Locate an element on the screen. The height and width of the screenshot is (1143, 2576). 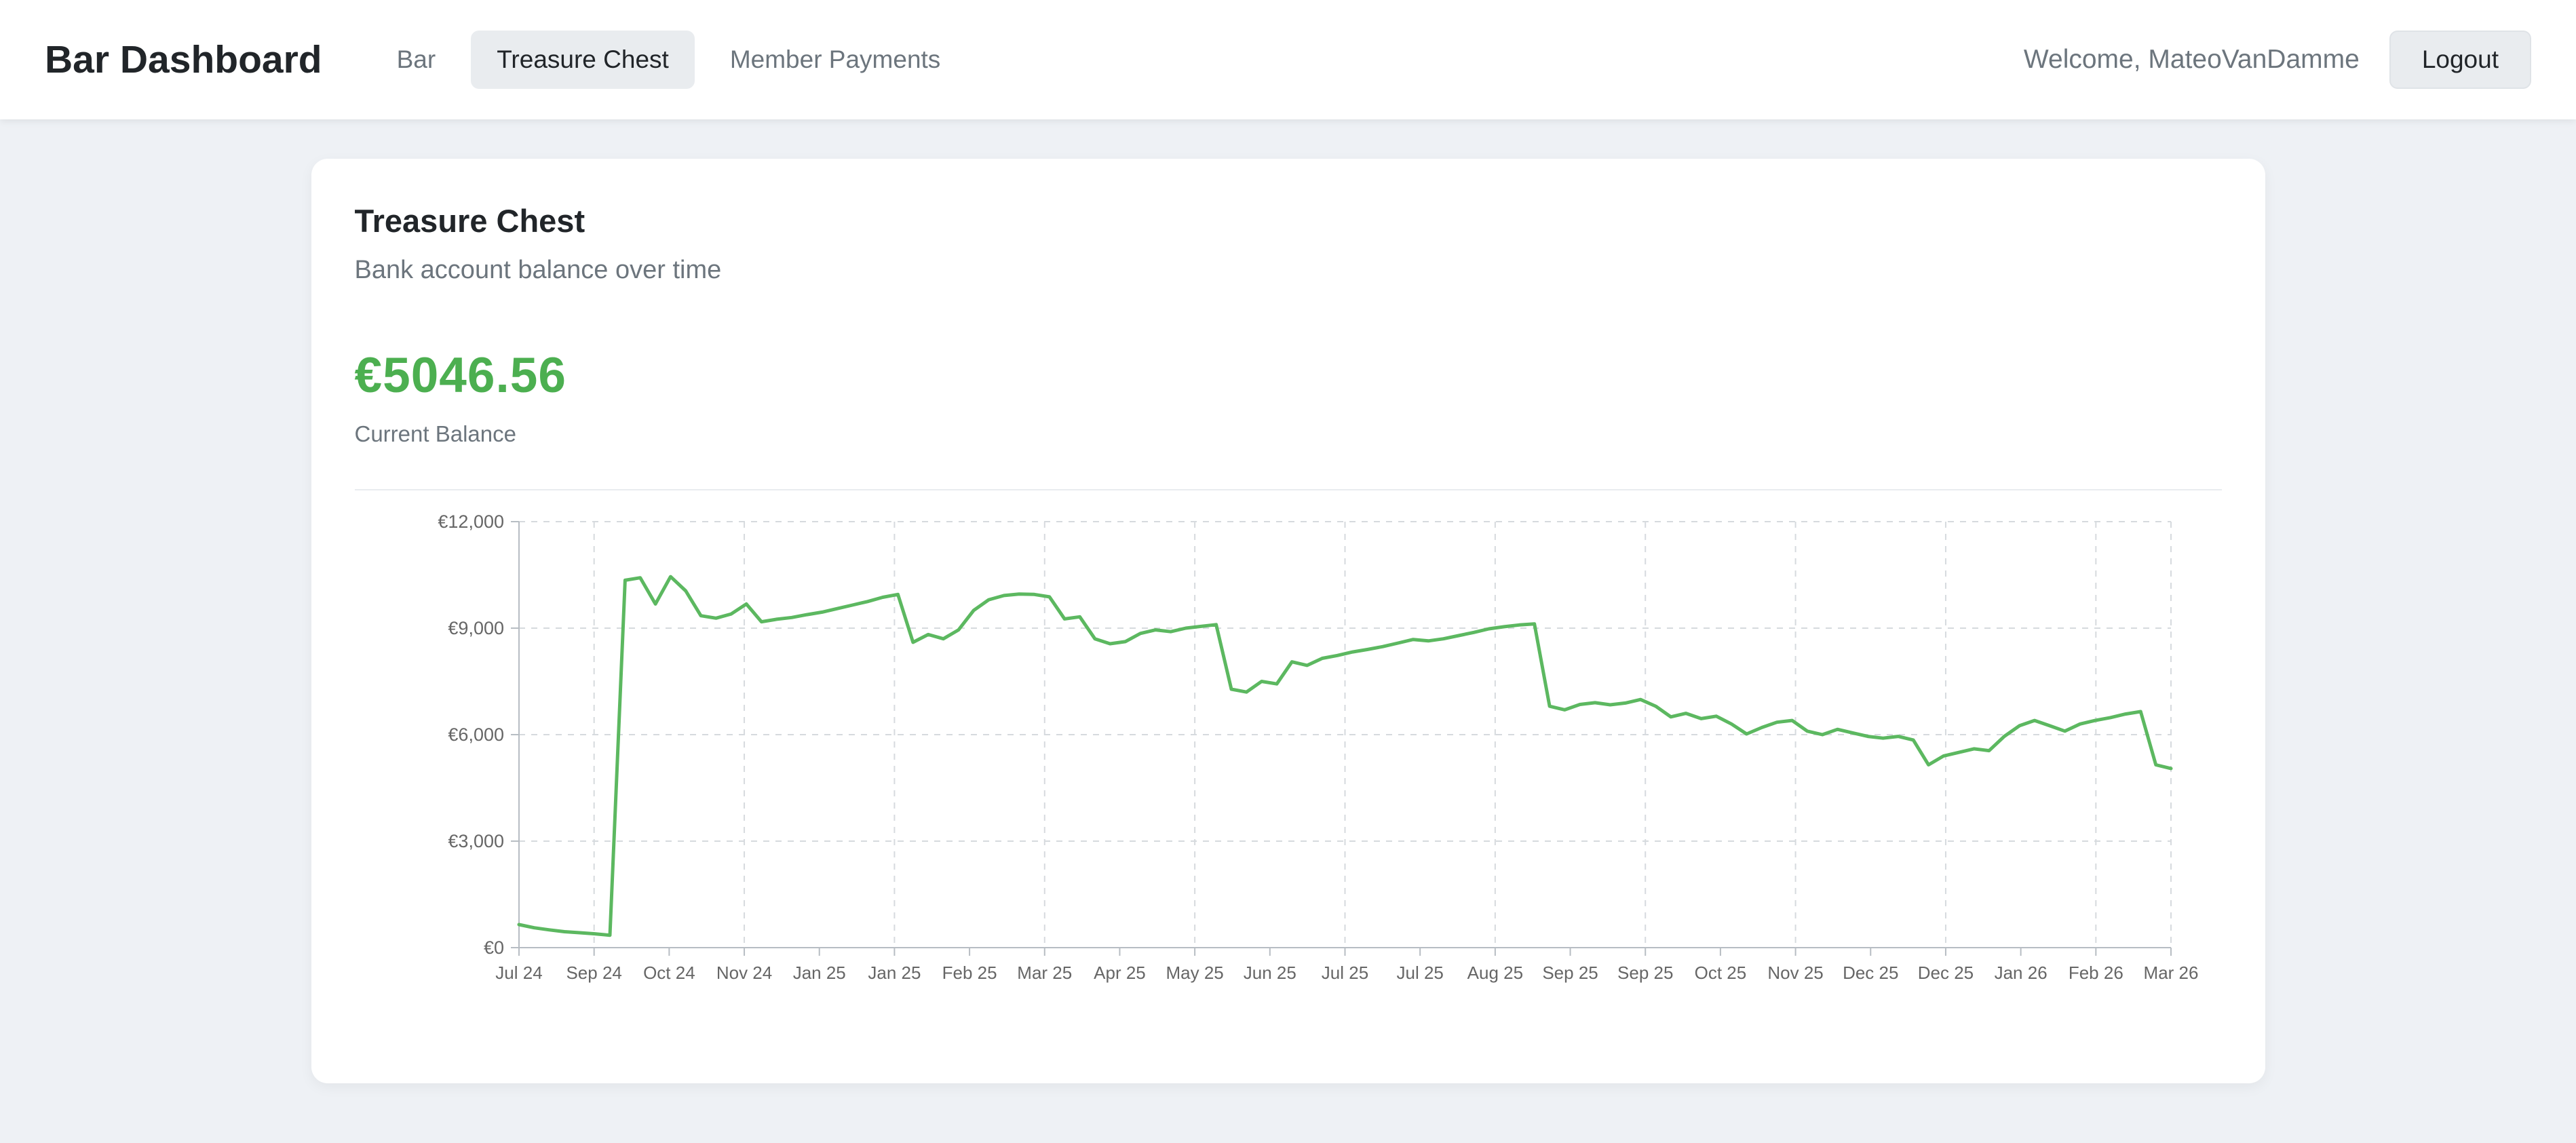
svg-text: Oct 25 is located at coordinates (1720, 973).